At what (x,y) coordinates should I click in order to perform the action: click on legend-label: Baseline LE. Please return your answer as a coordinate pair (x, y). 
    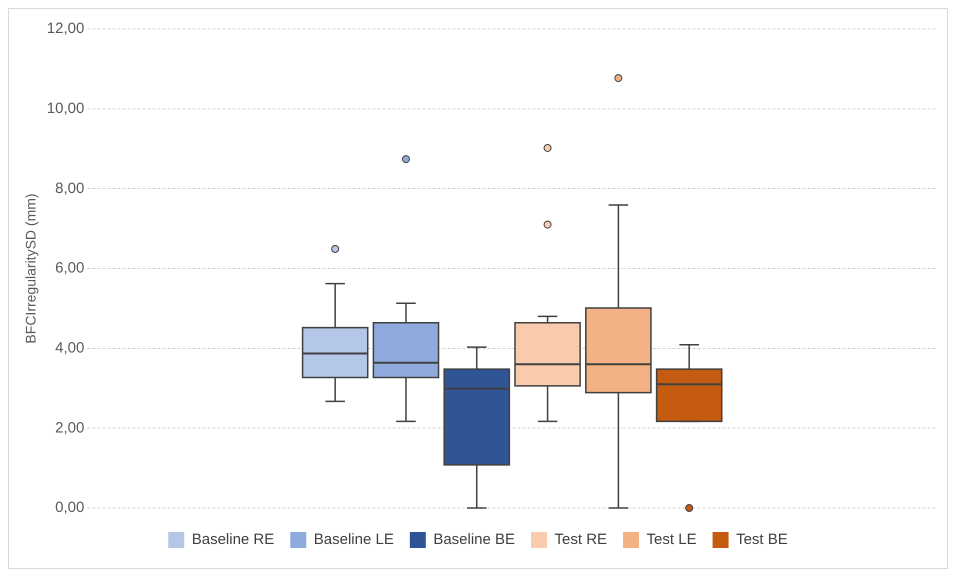
    Looking at the image, I should click on (354, 539).